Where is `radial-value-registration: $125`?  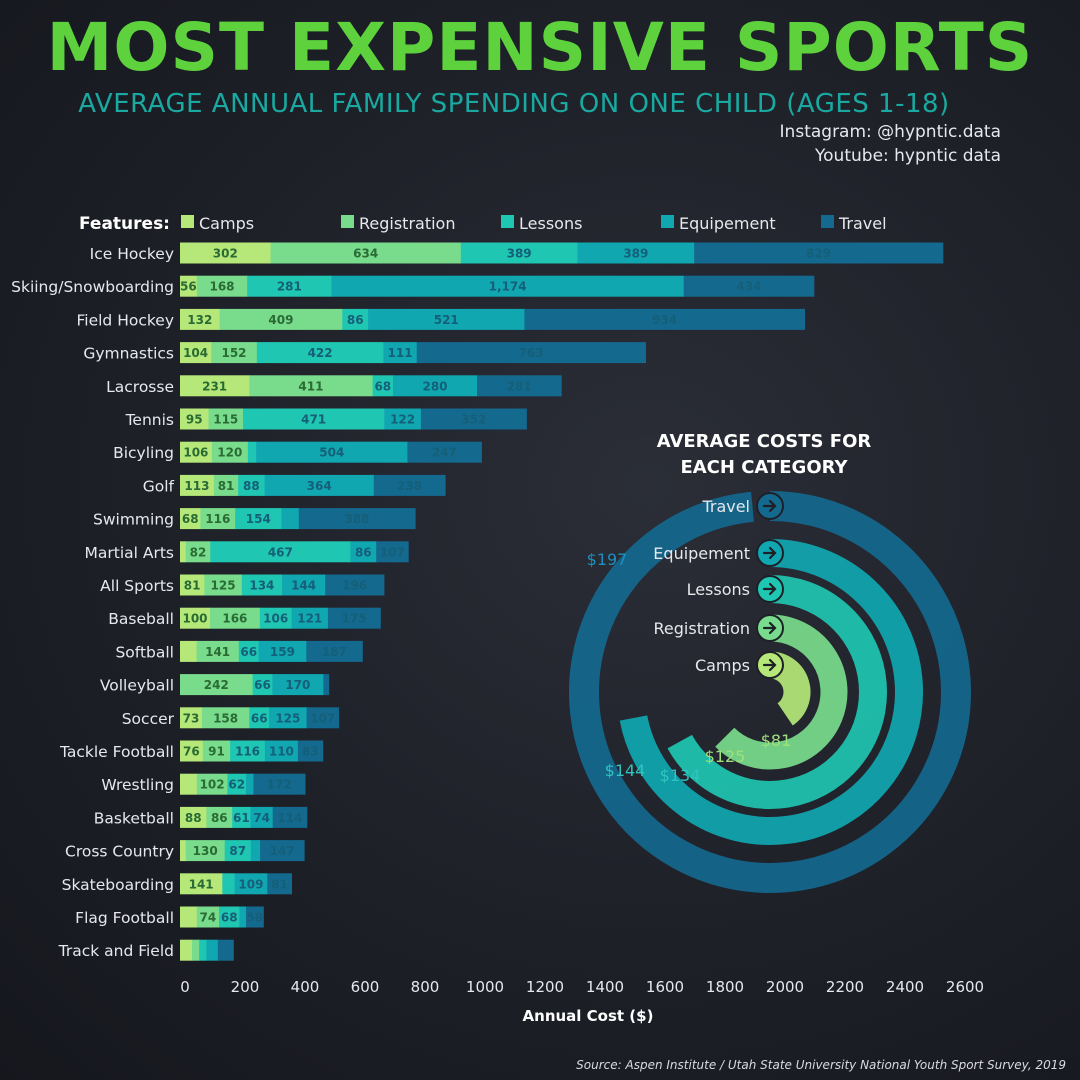
radial-value-registration: $125 is located at coordinates (725, 756).